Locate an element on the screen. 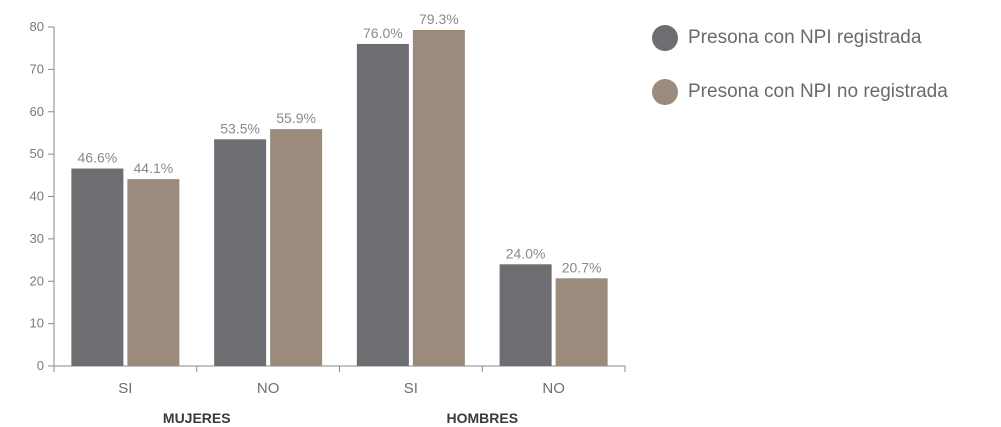 This screenshot has height=427, width=1001. y-tick-label: 80 is located at coordinates (37, 26).